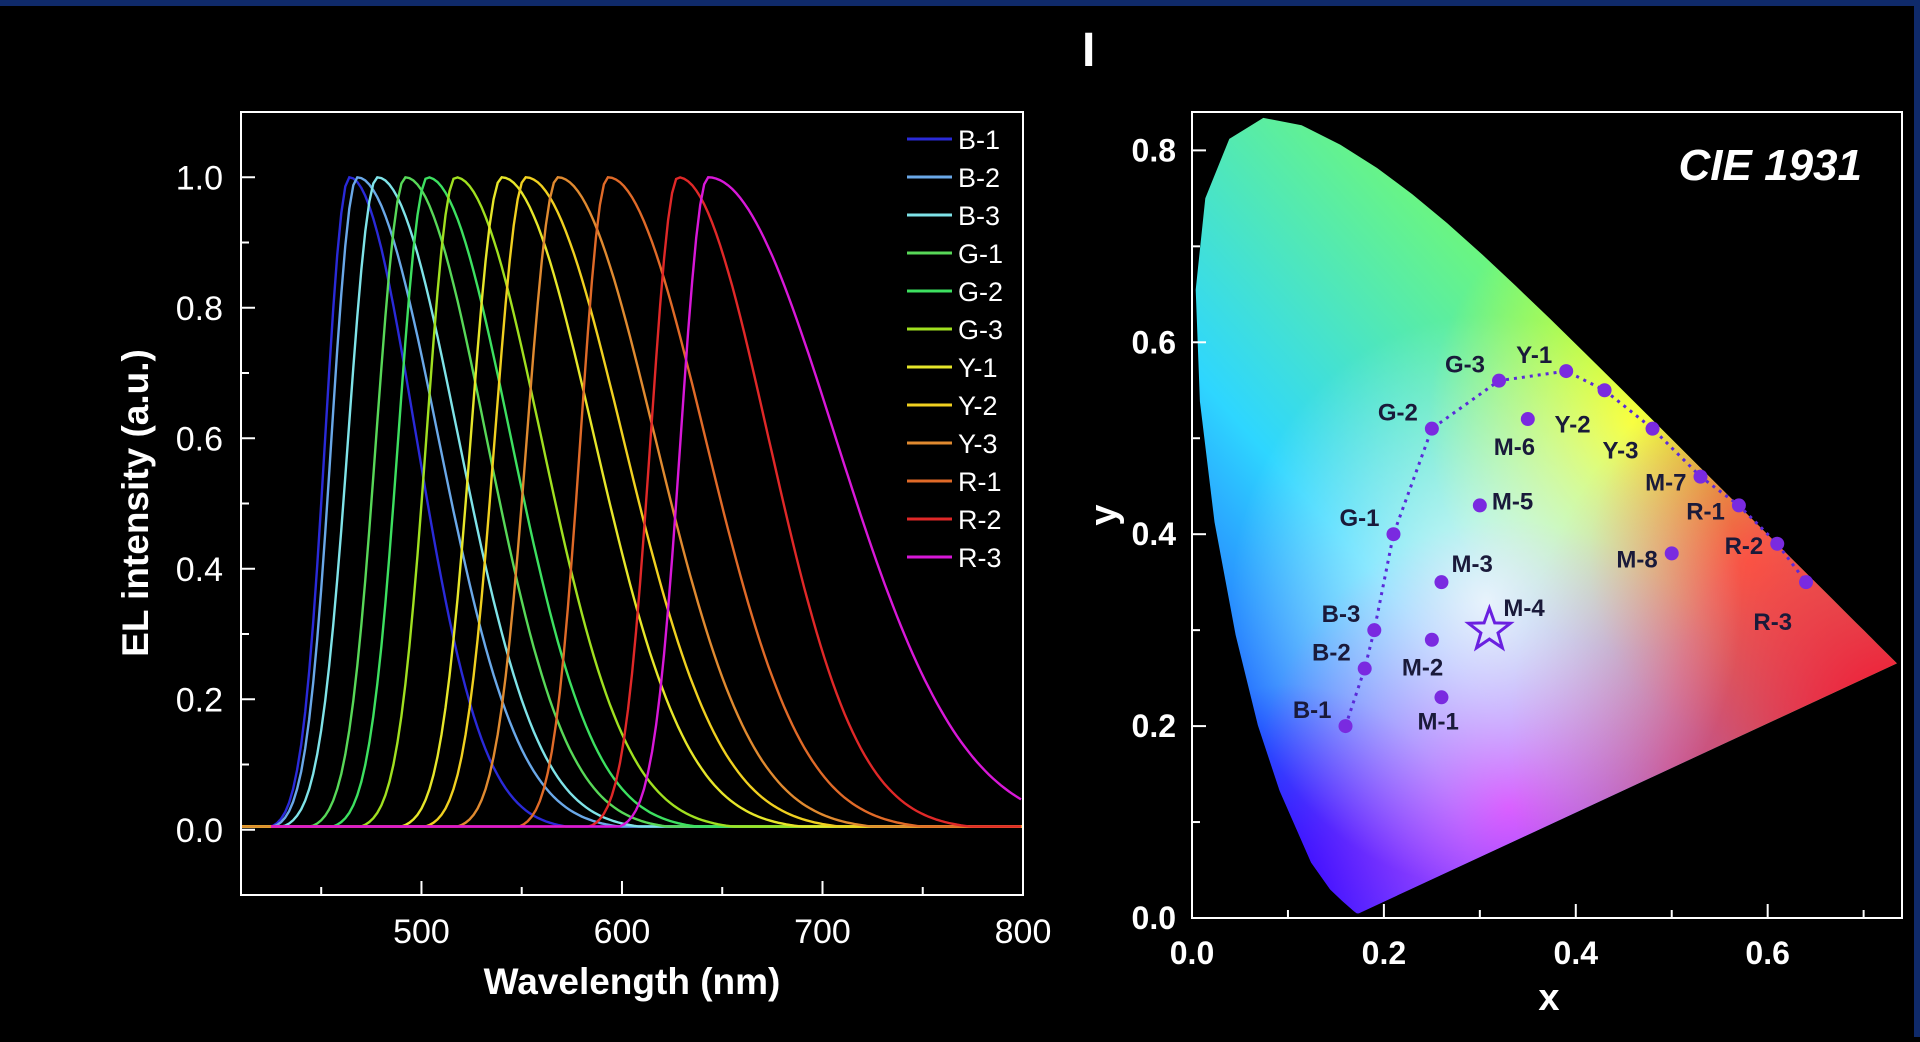 Image resolution: width=1920 pixels, height=1042 pixels. I want to click on spectra-x-tick-label: 700, so click(822, 932).